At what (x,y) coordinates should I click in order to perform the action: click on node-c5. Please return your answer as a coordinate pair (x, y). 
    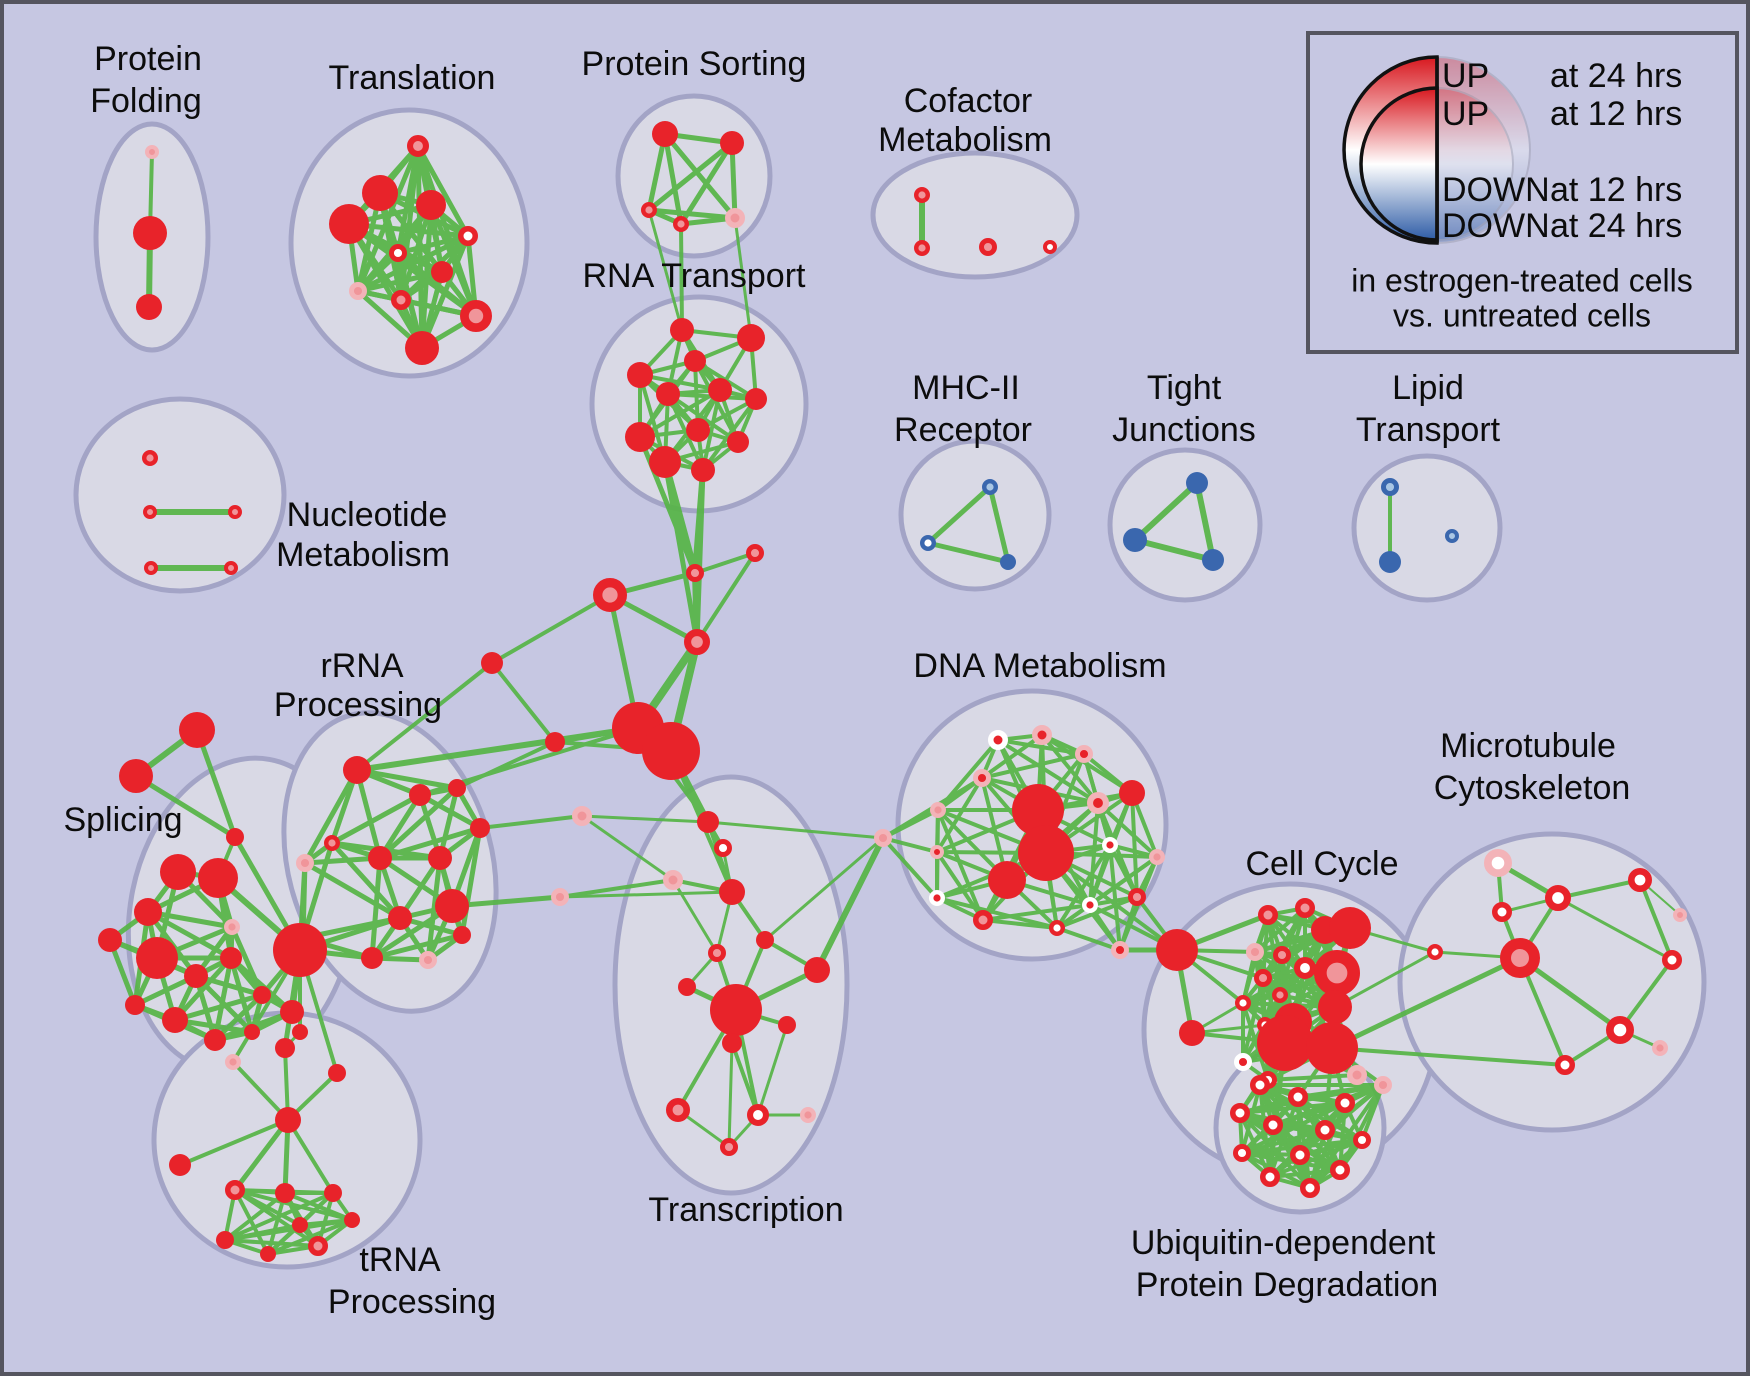
    Looking at the image, I should click on (555, 742).